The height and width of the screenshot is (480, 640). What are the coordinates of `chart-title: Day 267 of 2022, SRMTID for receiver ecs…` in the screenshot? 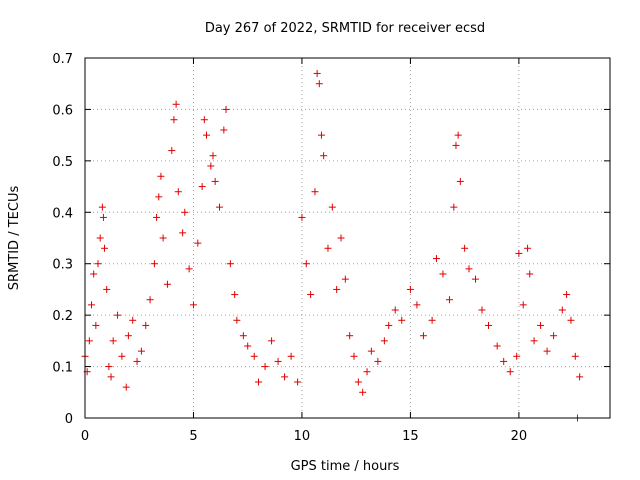 It's located at (345, 28).